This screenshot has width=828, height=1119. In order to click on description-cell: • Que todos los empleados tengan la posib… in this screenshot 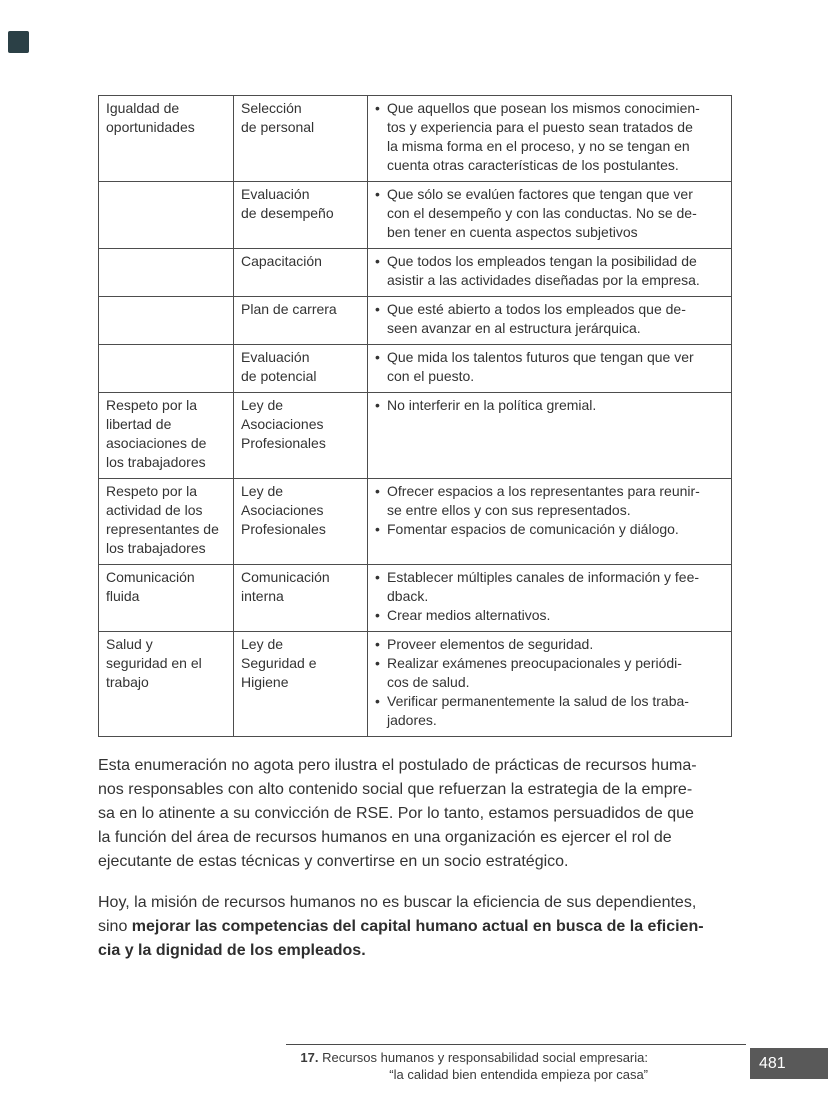, I will do `click(549, 272)`.